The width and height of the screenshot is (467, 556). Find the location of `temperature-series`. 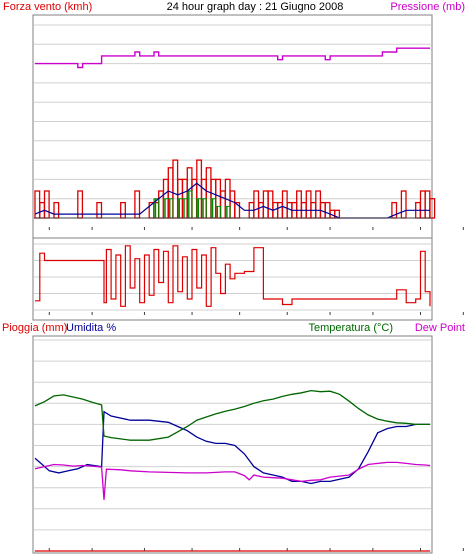

temperature-series is located at coordinates (232, 415).